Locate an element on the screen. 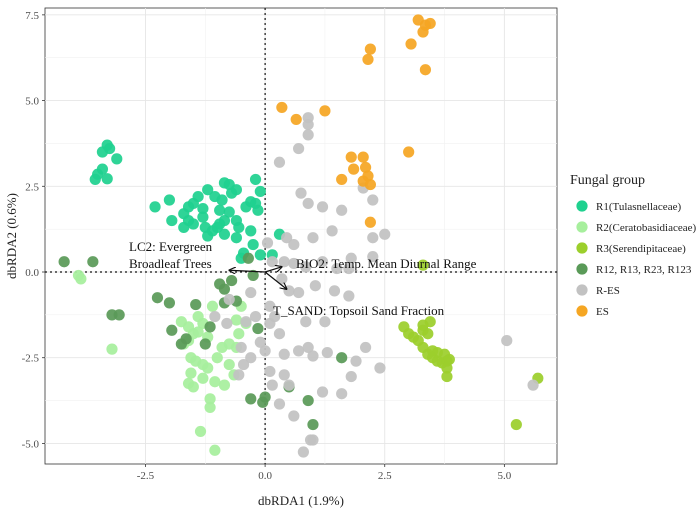 This screenshot has width=700, height=515. y-axis-label: dbRDA2 (0.6%) is located at coordinates (11, 236).